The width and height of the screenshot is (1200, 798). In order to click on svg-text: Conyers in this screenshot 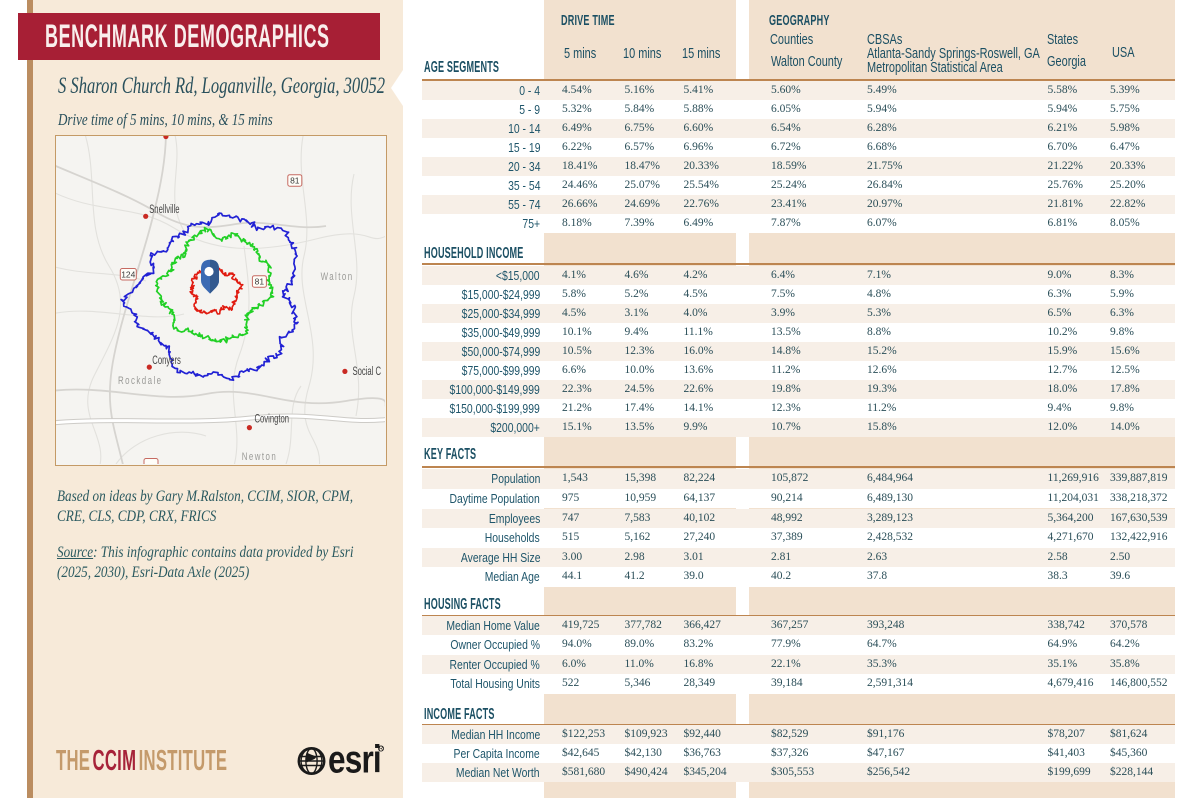, I will do `click(166, 360)`.